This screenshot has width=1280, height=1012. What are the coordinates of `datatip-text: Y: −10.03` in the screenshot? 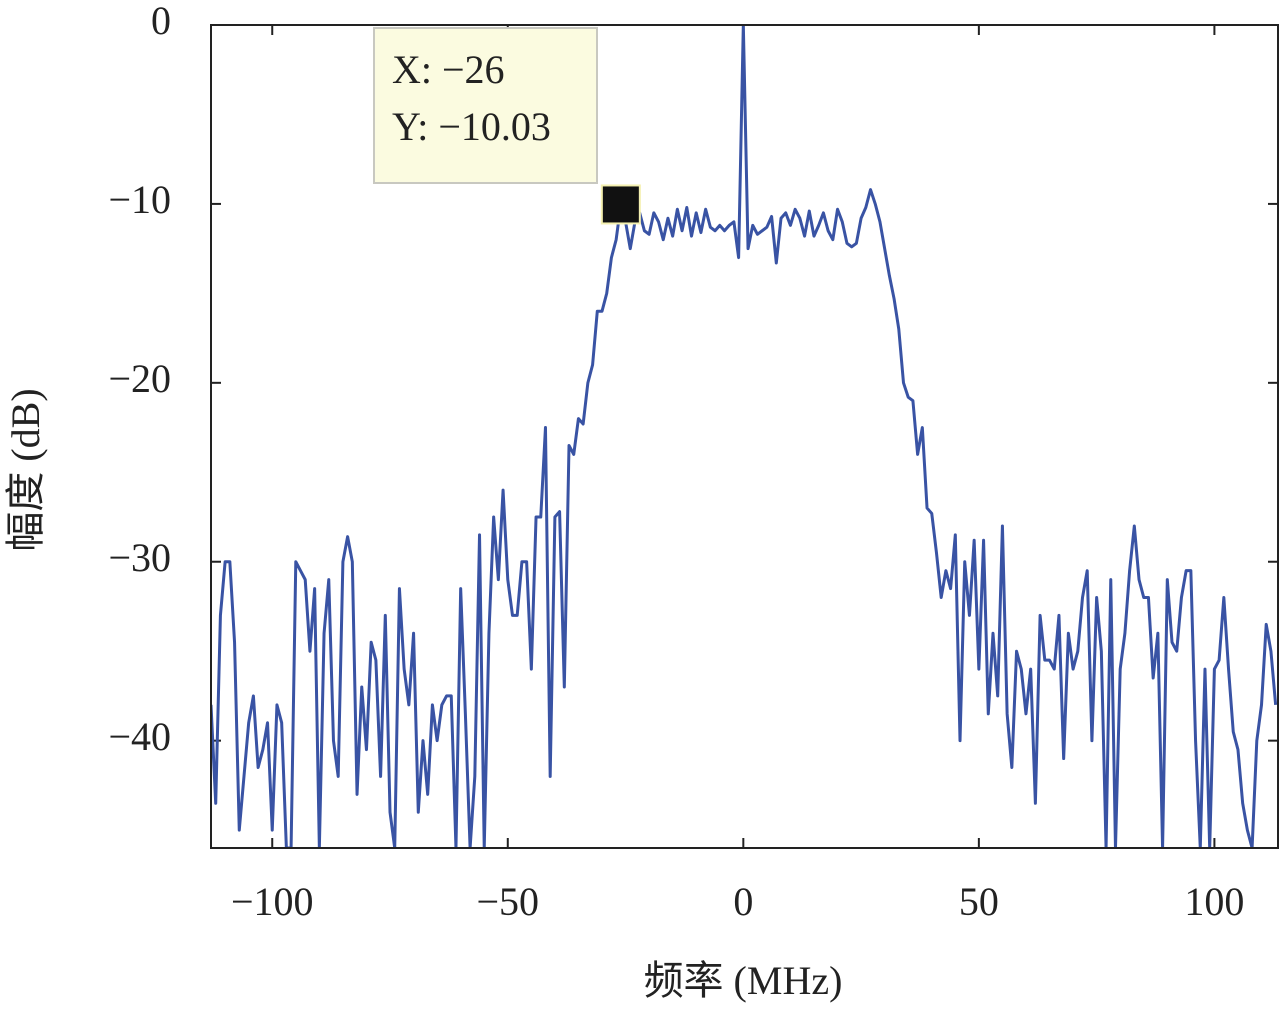 It's located at (471, 126).